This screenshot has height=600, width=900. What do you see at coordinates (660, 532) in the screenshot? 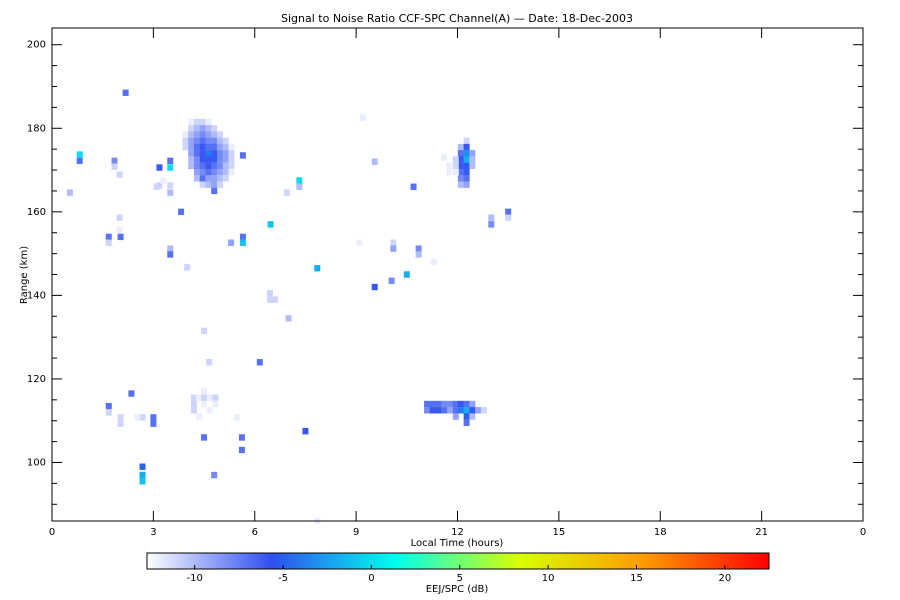
I see `x-tick-label: 18` at bounding box center [660, 532].